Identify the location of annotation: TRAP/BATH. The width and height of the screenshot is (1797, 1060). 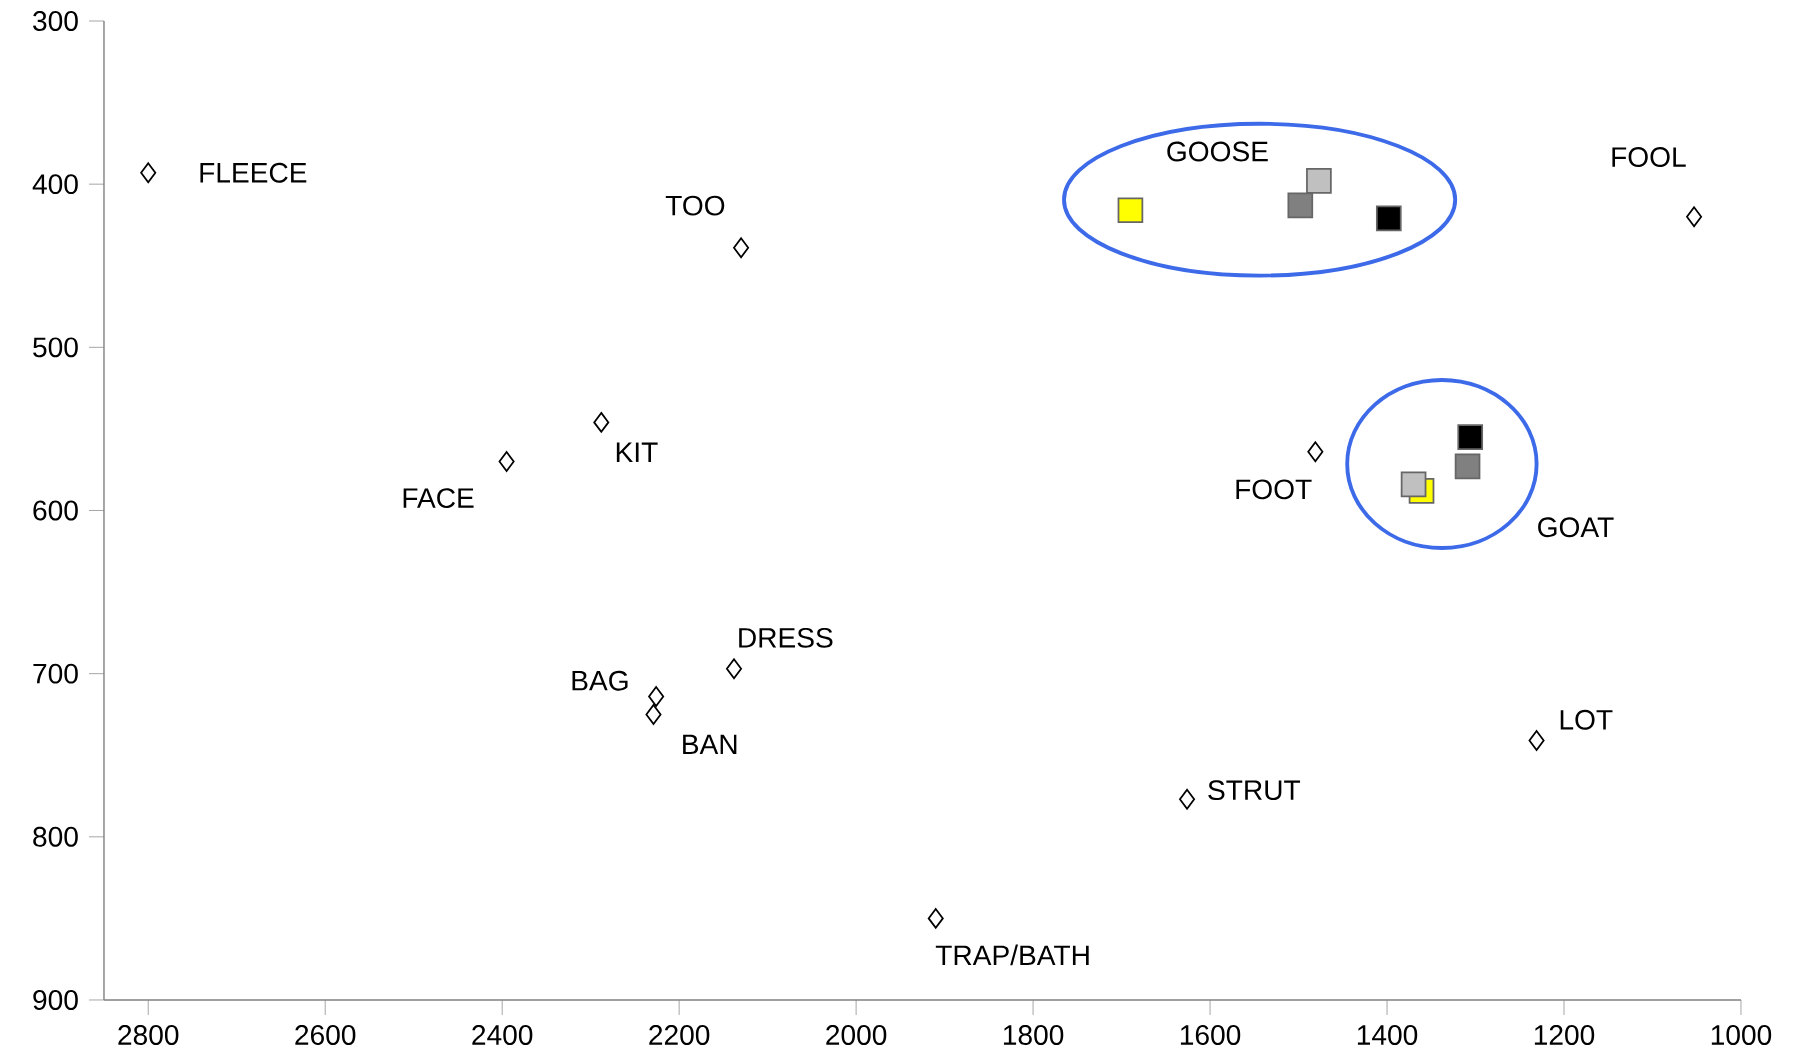
(1012, 955).